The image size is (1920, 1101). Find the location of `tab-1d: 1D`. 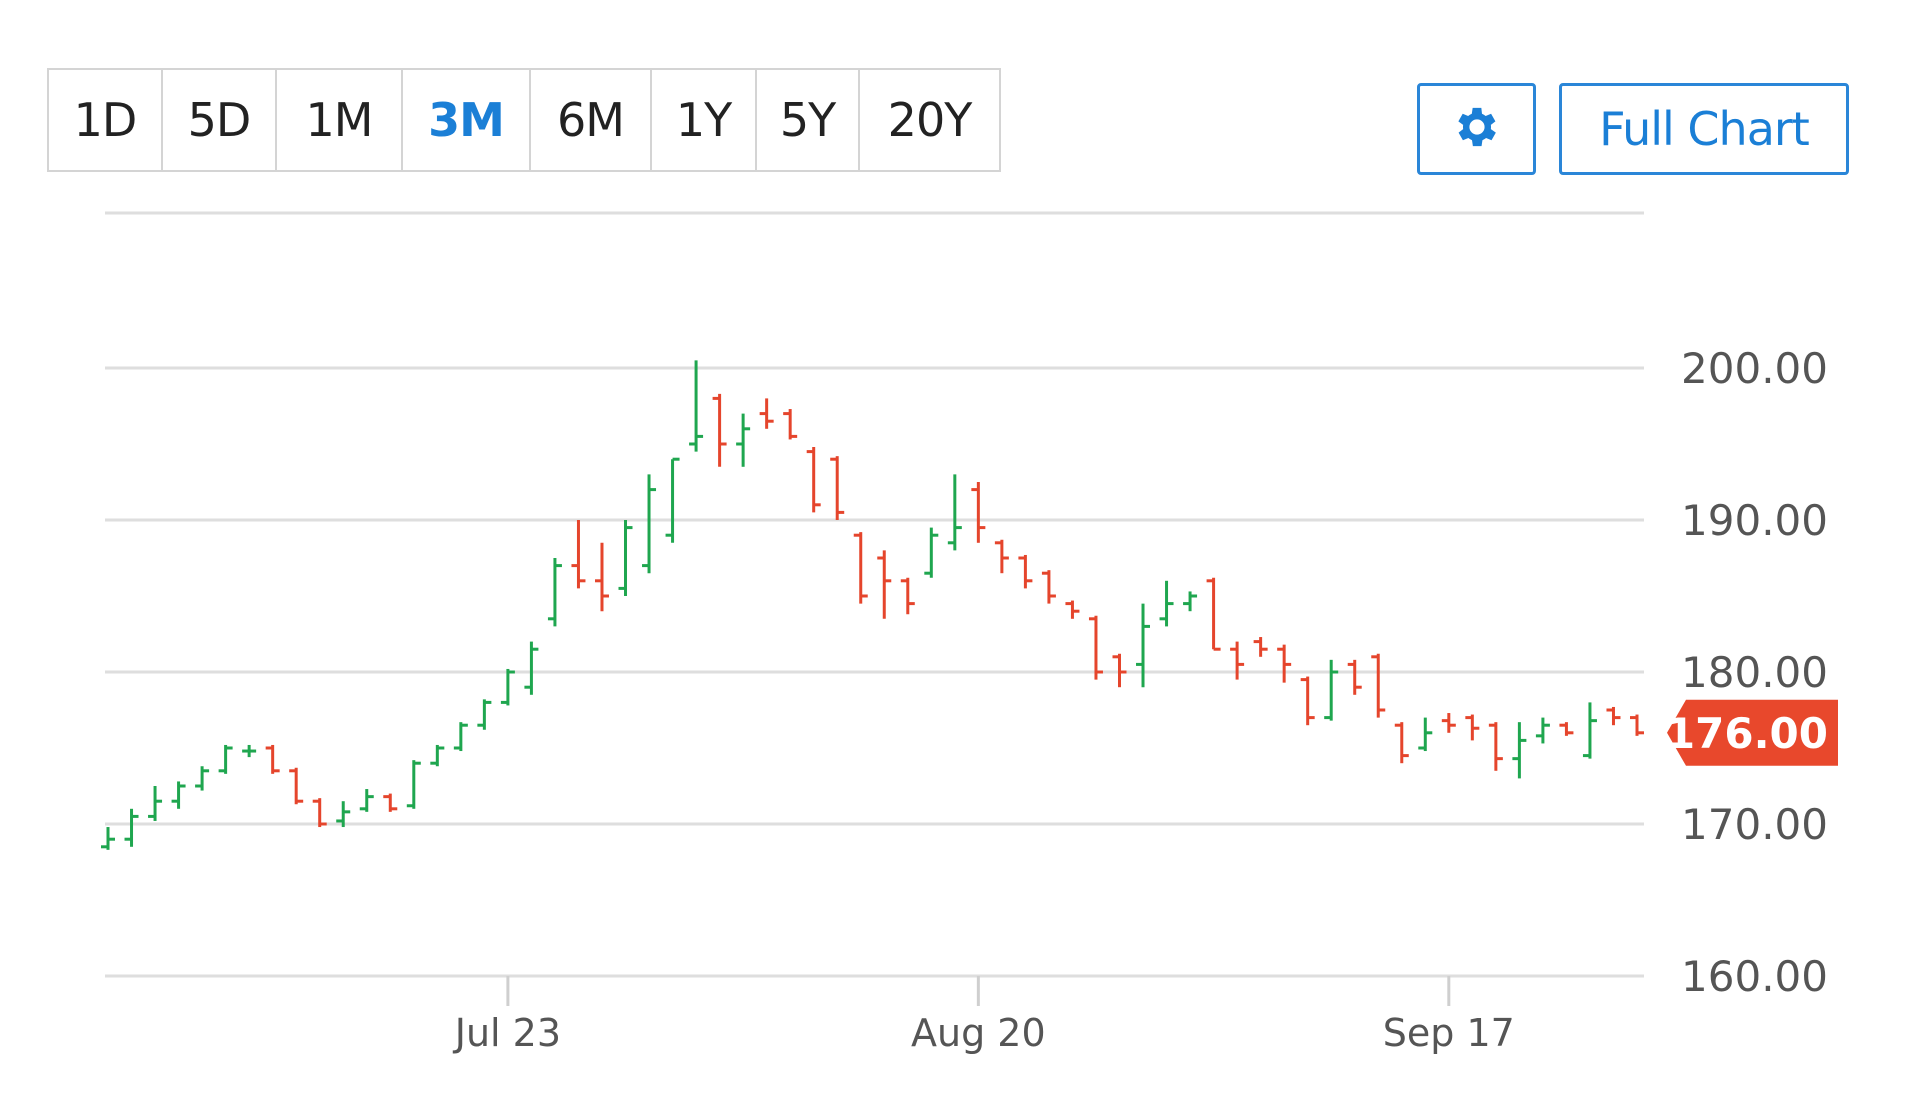

tab-1d: 1D is located at coordinates (106, 120).